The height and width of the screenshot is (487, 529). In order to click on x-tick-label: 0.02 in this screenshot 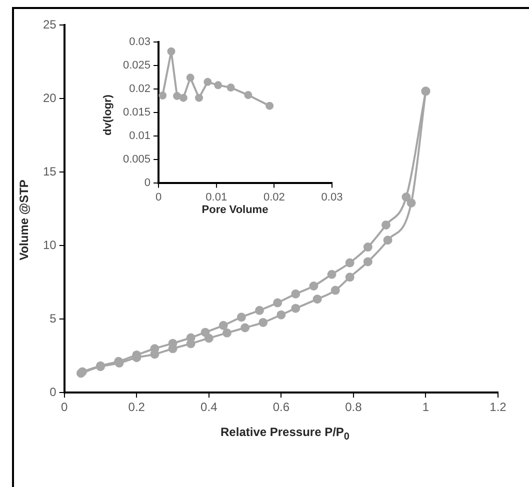, I will do `click(274, 197)`.